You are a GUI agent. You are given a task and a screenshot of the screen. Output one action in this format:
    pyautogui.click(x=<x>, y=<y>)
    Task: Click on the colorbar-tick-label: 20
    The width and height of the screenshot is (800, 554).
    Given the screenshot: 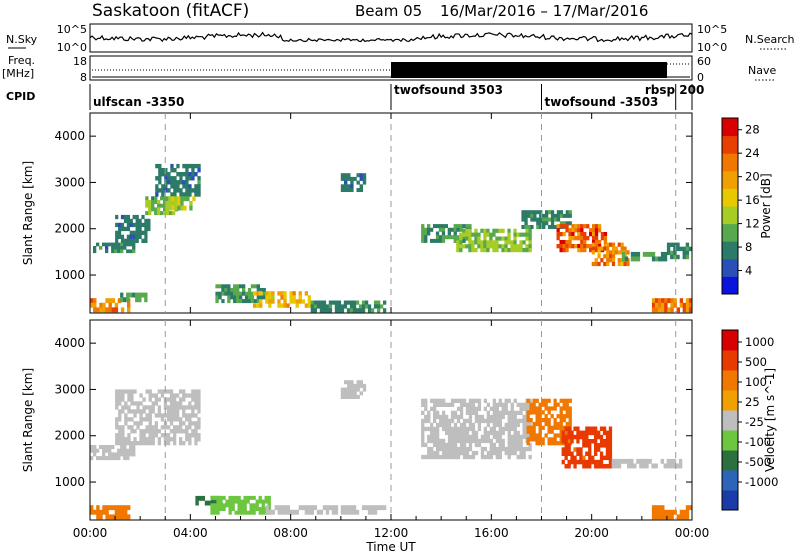 What is the action you would take?
    pyautogui.click(x=752, y=177)
    